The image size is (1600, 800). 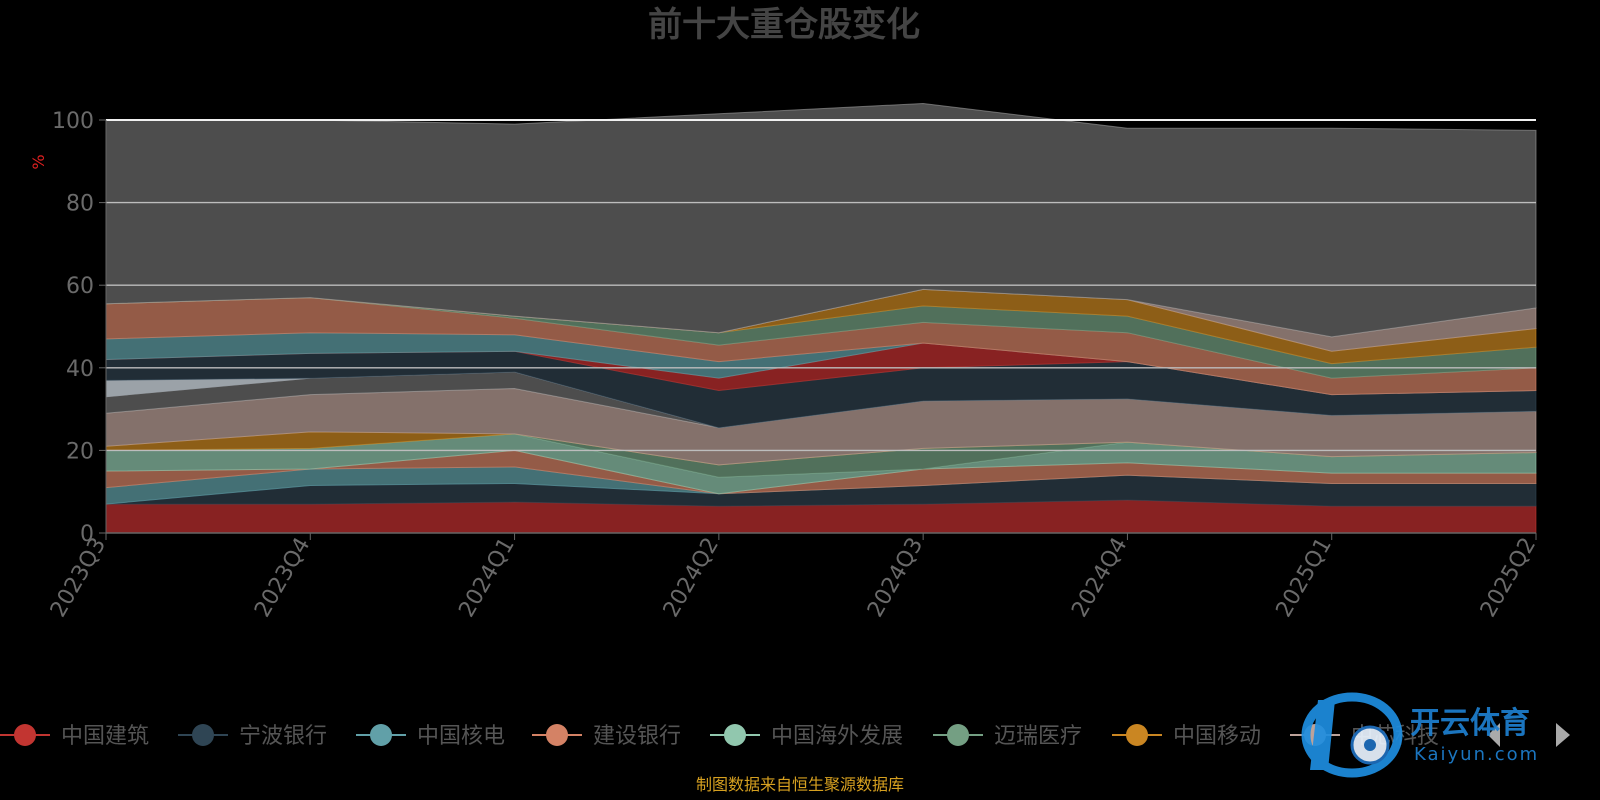 I want to click on y-tick-label: 40, so click(x=80, y=369).